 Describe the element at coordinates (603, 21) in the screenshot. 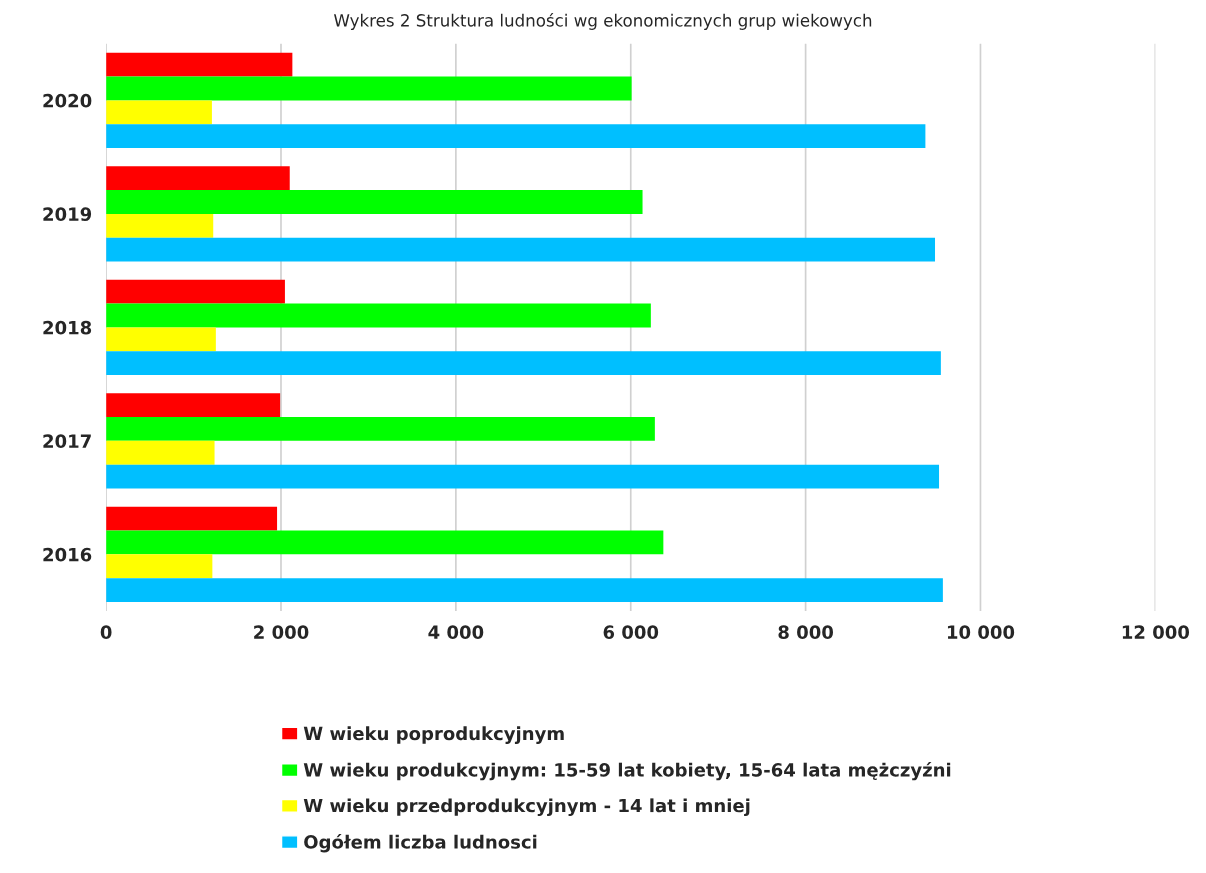

I see `chart-title: Wykres 2 Struktura ludności wg ekonomicznych grup wiekowych` at that location.